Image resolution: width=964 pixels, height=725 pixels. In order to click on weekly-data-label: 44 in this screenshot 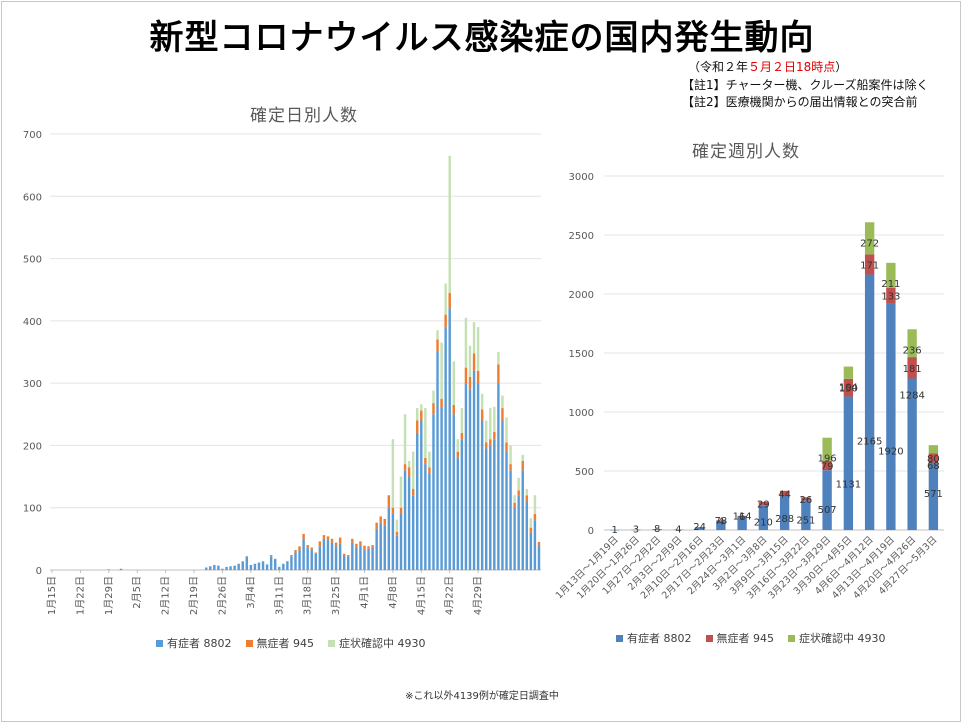, I will do `click(784, 494)`.